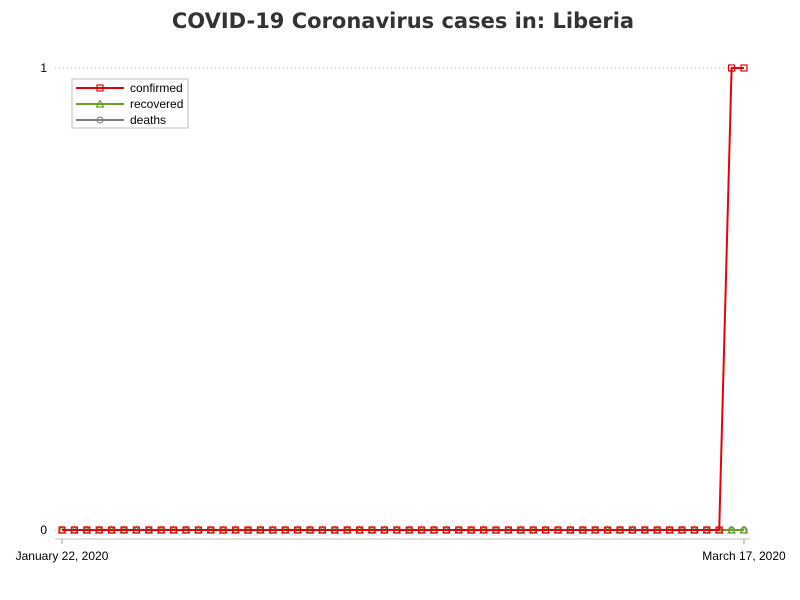  Describe the element at coordinates (43, 68) in the screenshot. I see `y-tick-label: 1` at that location.